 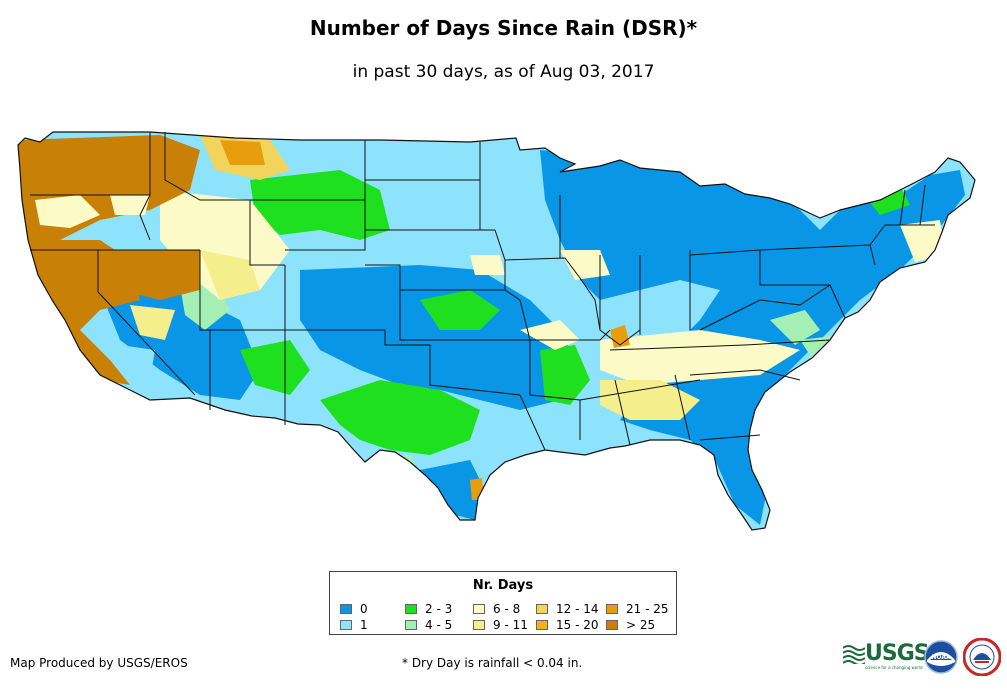 What do you see at coordinates (577, 625) in the screenshot?
I see `legend-label: 15 - 20` at bounding box center [577, 625].